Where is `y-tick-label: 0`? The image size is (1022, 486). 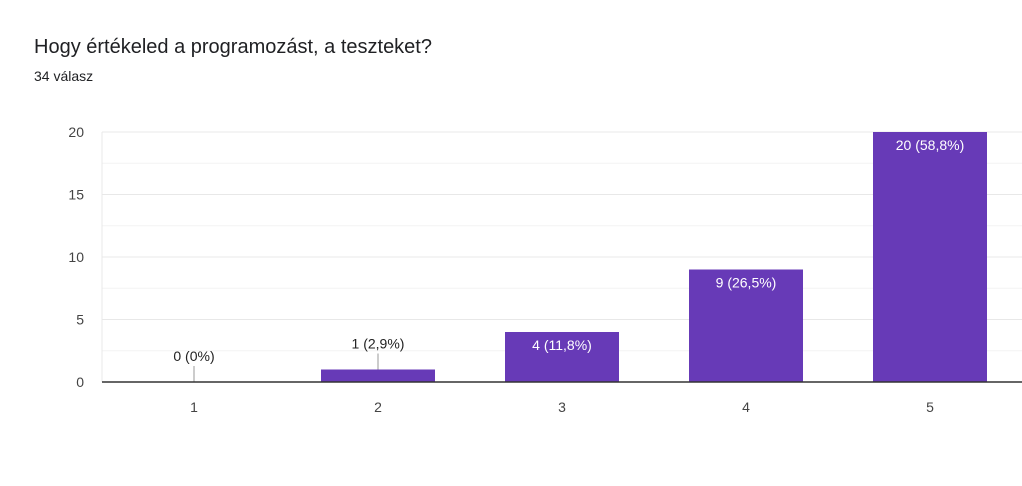 y-tick-label: 0 is located at coordinates (80, 382).